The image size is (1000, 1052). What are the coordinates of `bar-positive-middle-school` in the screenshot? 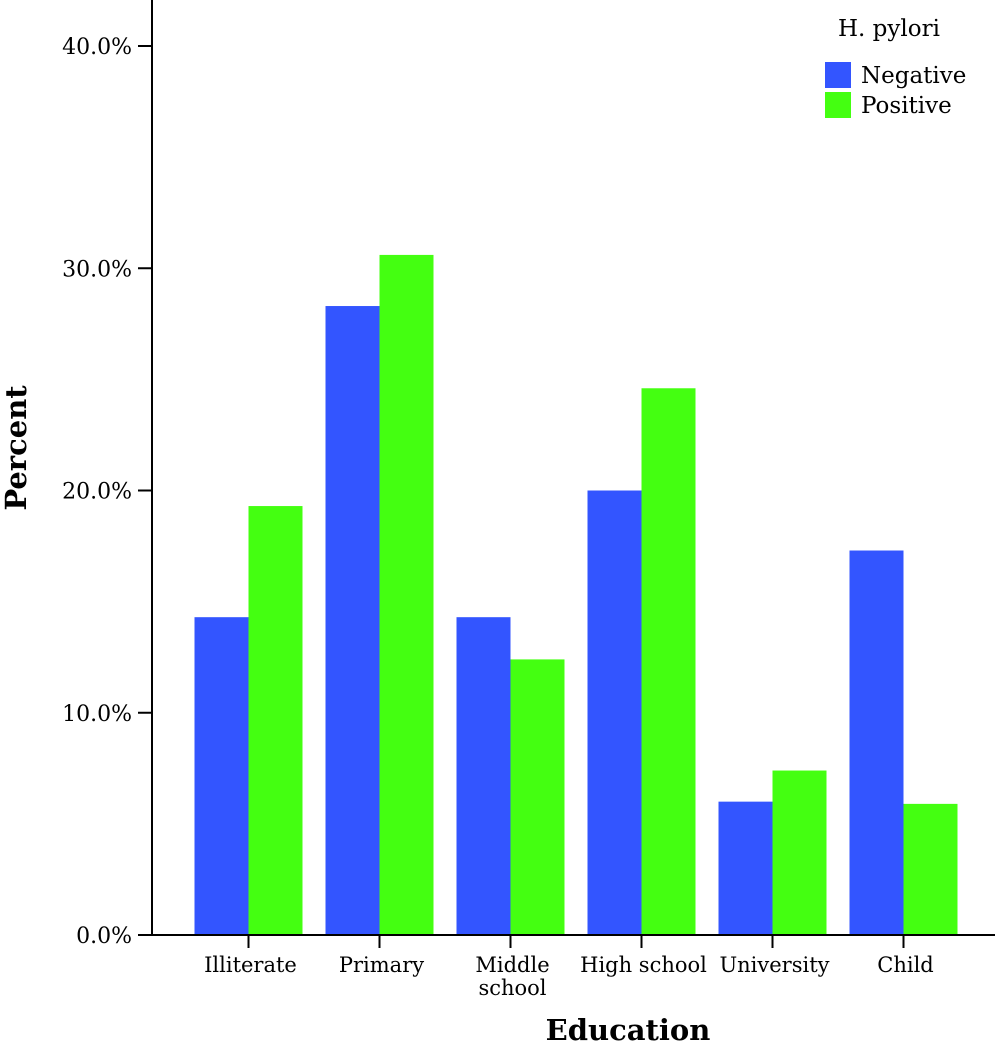 It's located at (537, 797).